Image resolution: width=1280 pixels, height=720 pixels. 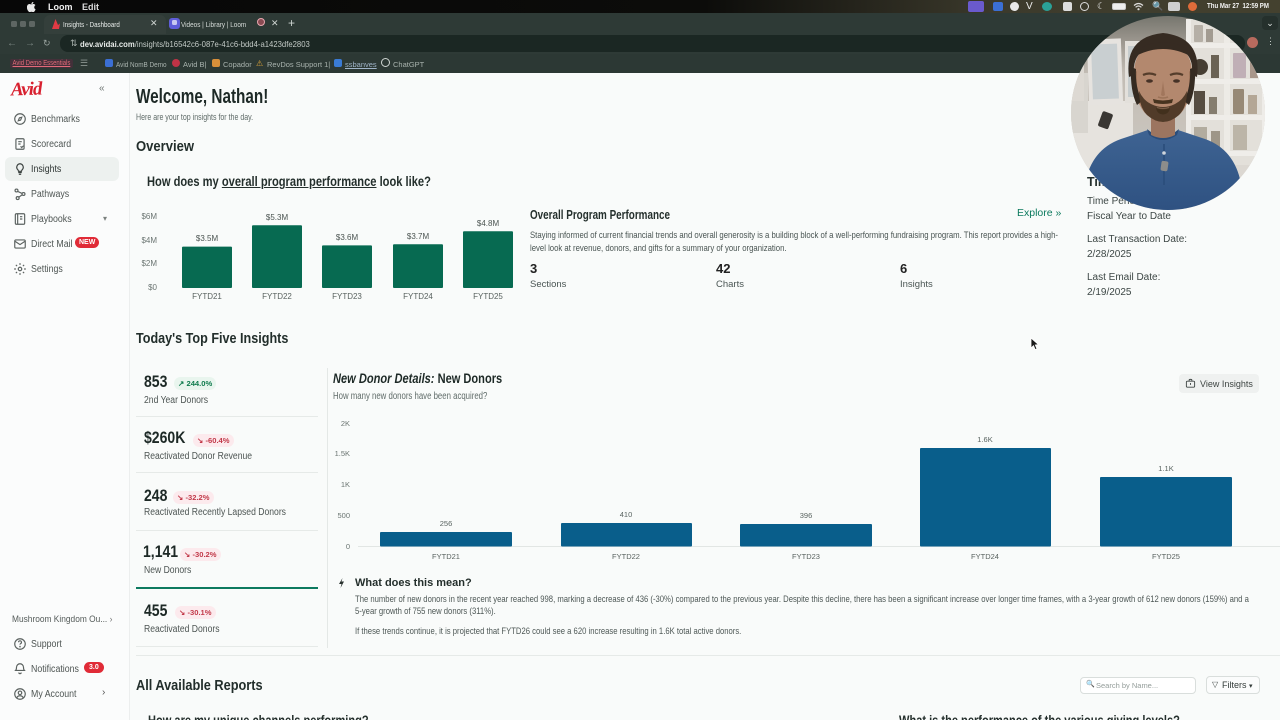 What do you see at coordinates (347, 237) in the screenshot?
I see `svg-text: $3.6M` at bounding box center [347, 237].